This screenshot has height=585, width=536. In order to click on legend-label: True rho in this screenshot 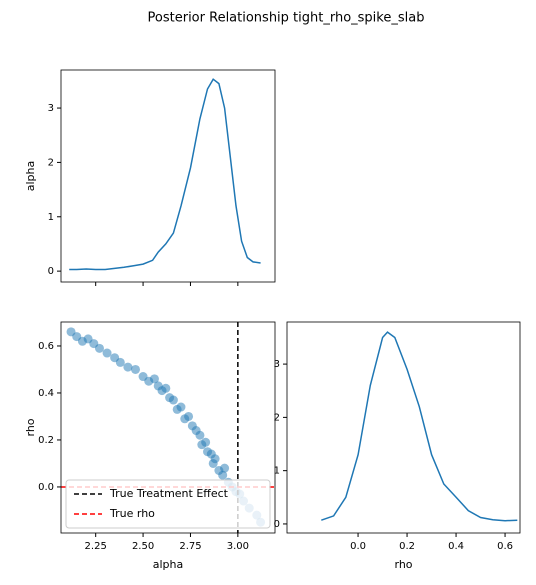, I will do `click(132, 513)`.